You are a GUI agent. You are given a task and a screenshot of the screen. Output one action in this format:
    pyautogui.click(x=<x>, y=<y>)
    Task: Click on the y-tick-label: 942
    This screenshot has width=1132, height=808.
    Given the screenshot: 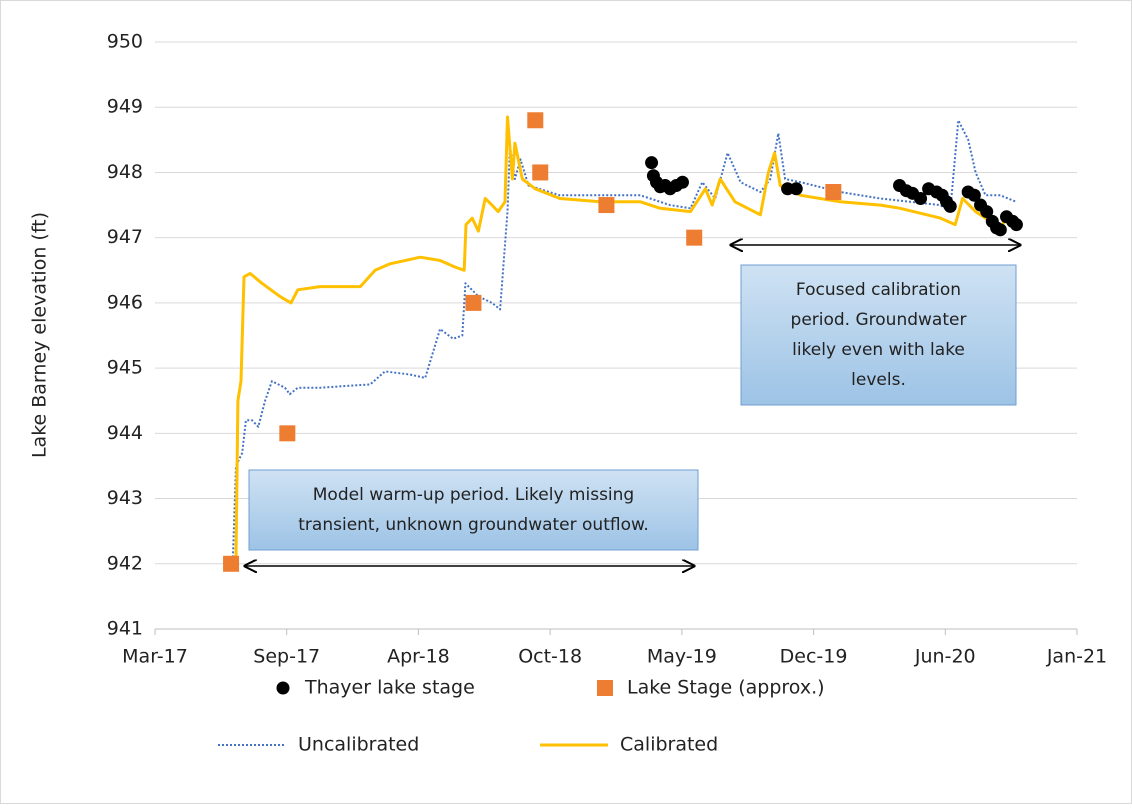 What is the action you would take?
    pyautogui.click(x=125, y=563)
    